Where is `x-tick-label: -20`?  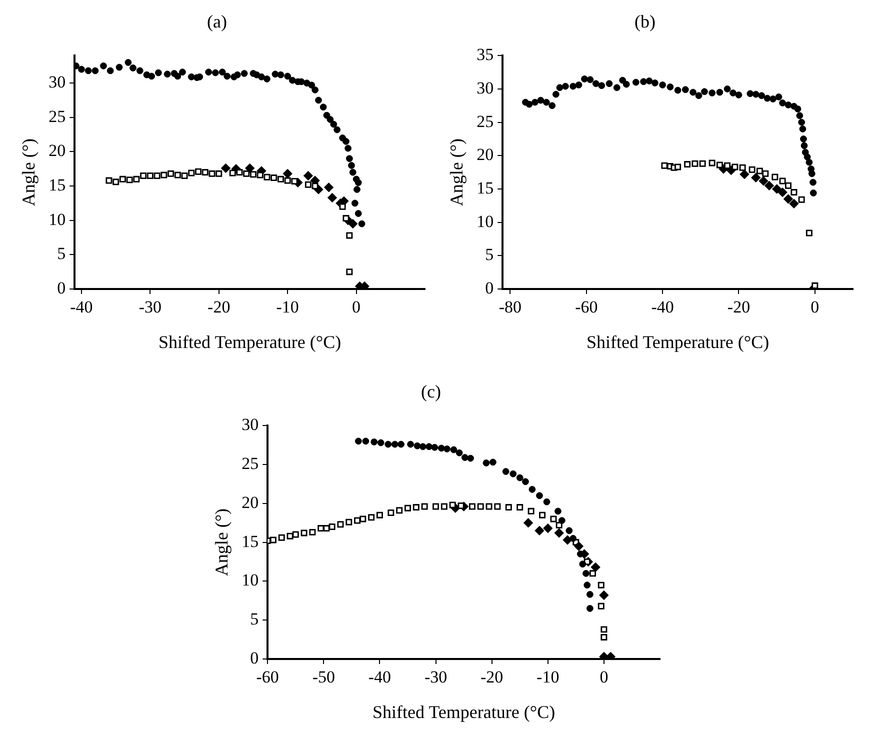 x-tick-label: -20 is located at coordinates (738, 307).